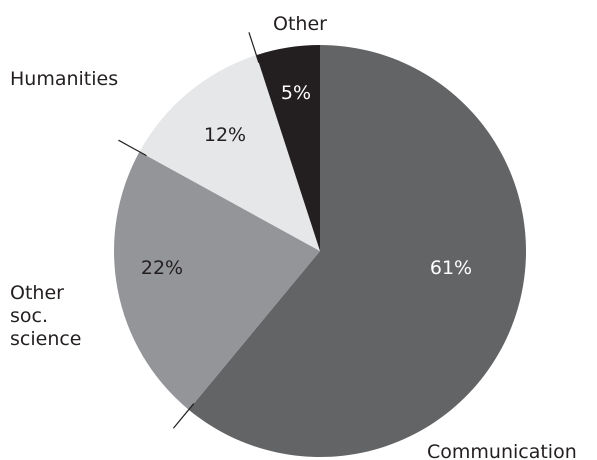 The image size is (597, 460). Describe the element at coordinates (162, 268) in the screenshot. I see `percent-label-other-soc-science: 22%` at that location.